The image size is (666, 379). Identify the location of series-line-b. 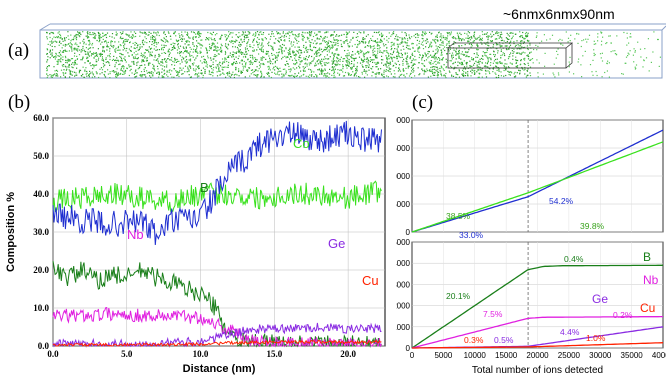
(537, 306).